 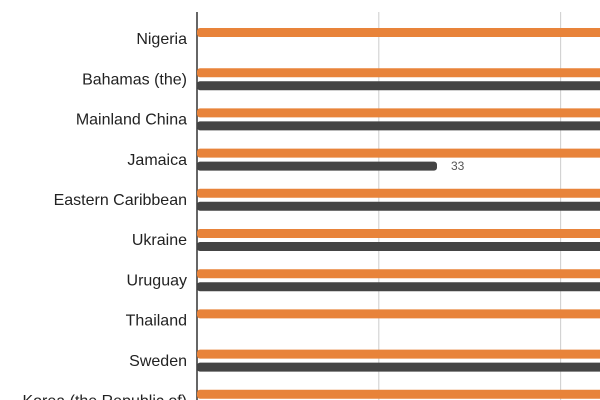 I want to click on value-label: 33, so click(x=458, y=166).